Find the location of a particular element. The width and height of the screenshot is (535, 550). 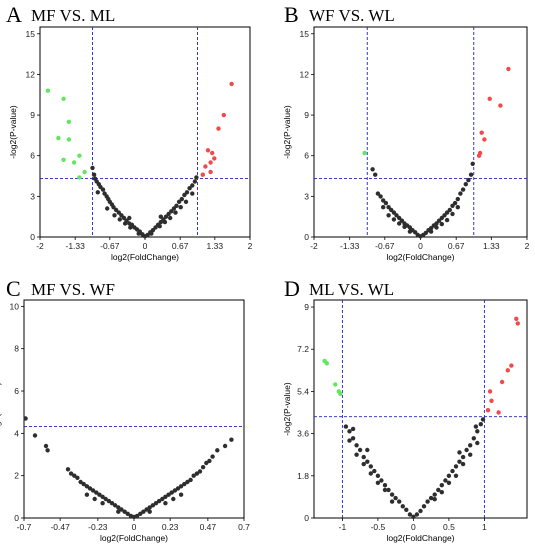

x-tick-label: -1.33 is located at coordinates (75, 246).